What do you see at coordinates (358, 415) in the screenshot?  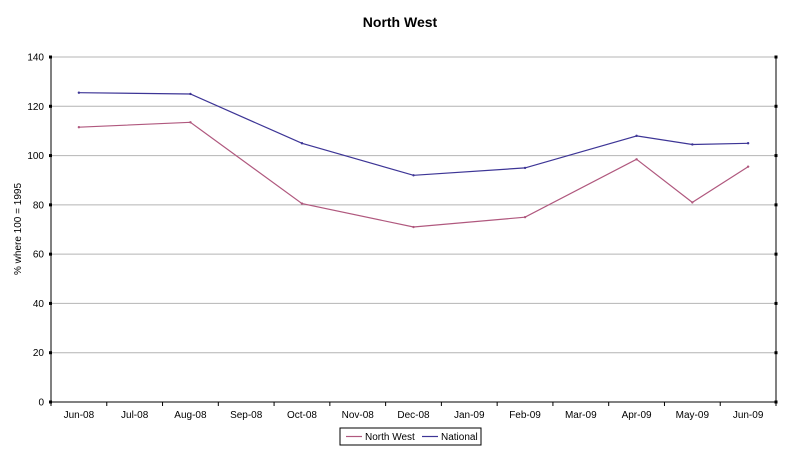 I see `x-tick-label: Nov-08` at bounding box center [358, 415].